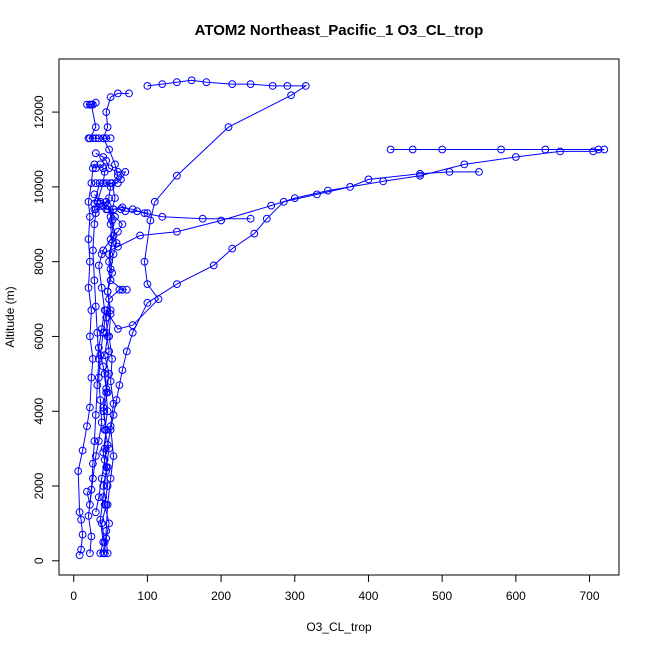  What do you see at coordinates (339, 30) in the screenshot?
I see `chart-title: ATOM2 Northeast_Pacific_1 O3_CL_trop` at bounding box center [339, 30].